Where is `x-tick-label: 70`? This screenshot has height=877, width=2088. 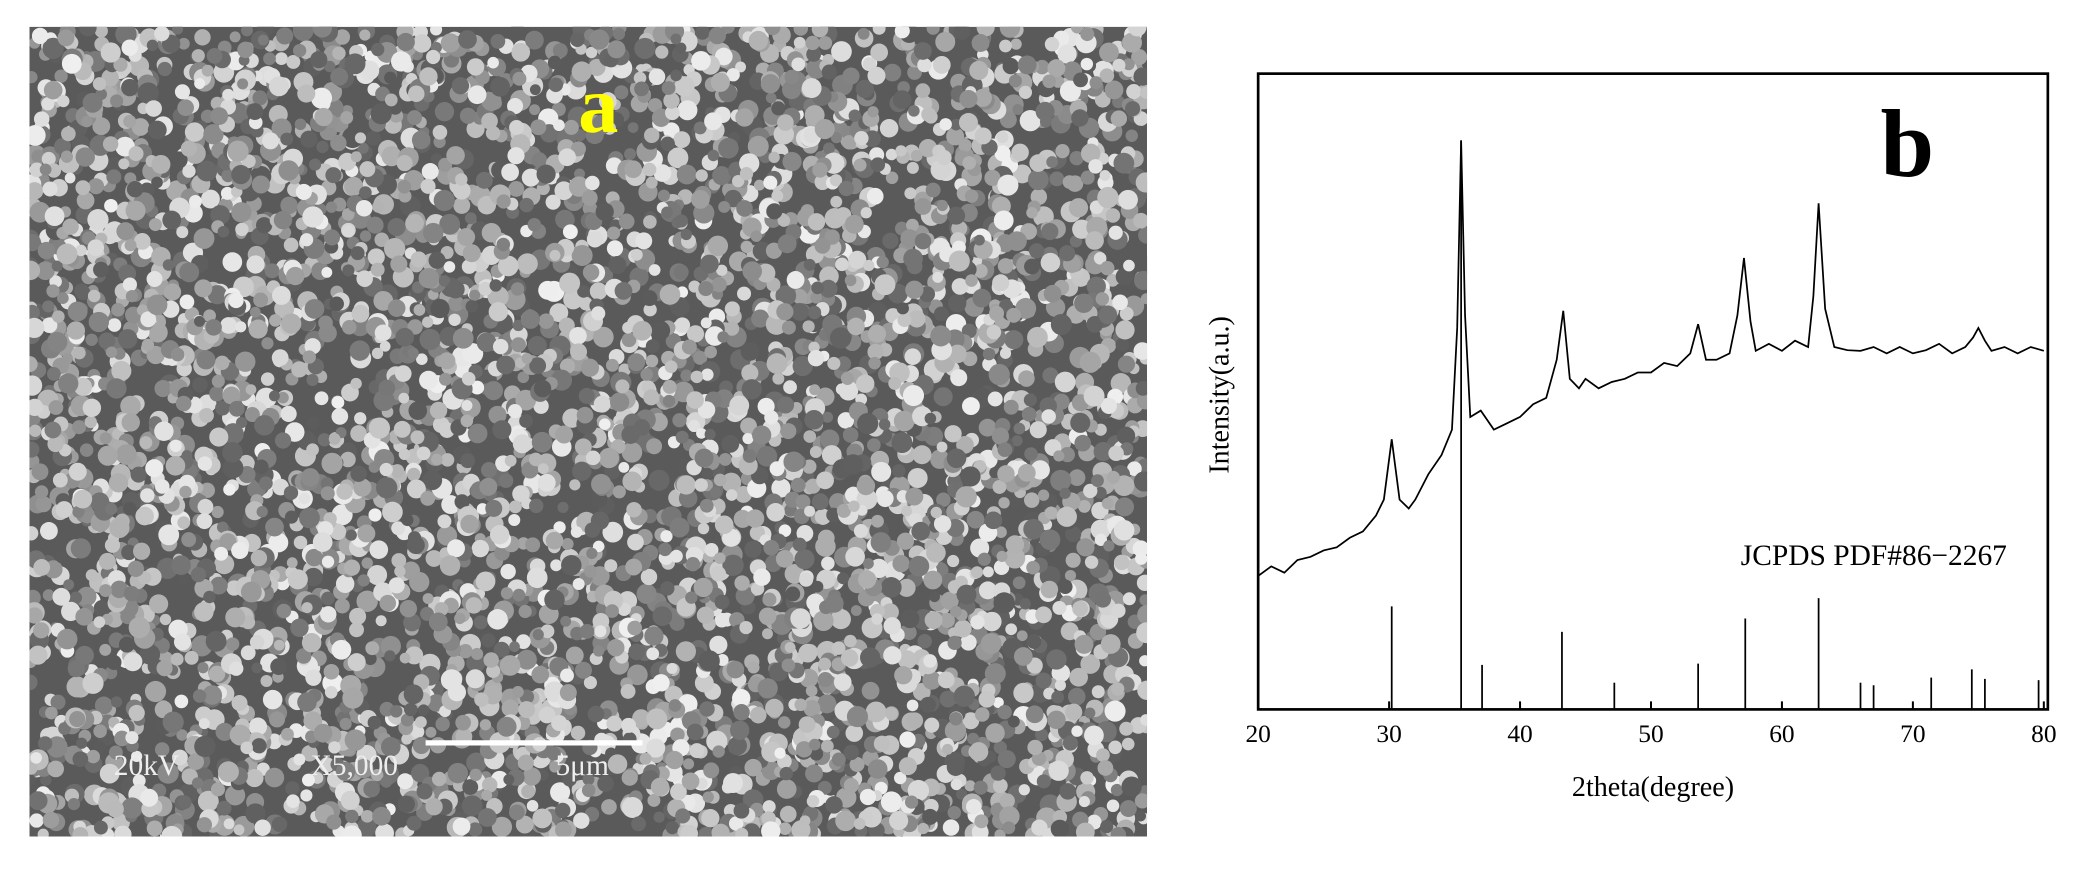 x-tick-label: 70 is located at coordinates (1912, 733).